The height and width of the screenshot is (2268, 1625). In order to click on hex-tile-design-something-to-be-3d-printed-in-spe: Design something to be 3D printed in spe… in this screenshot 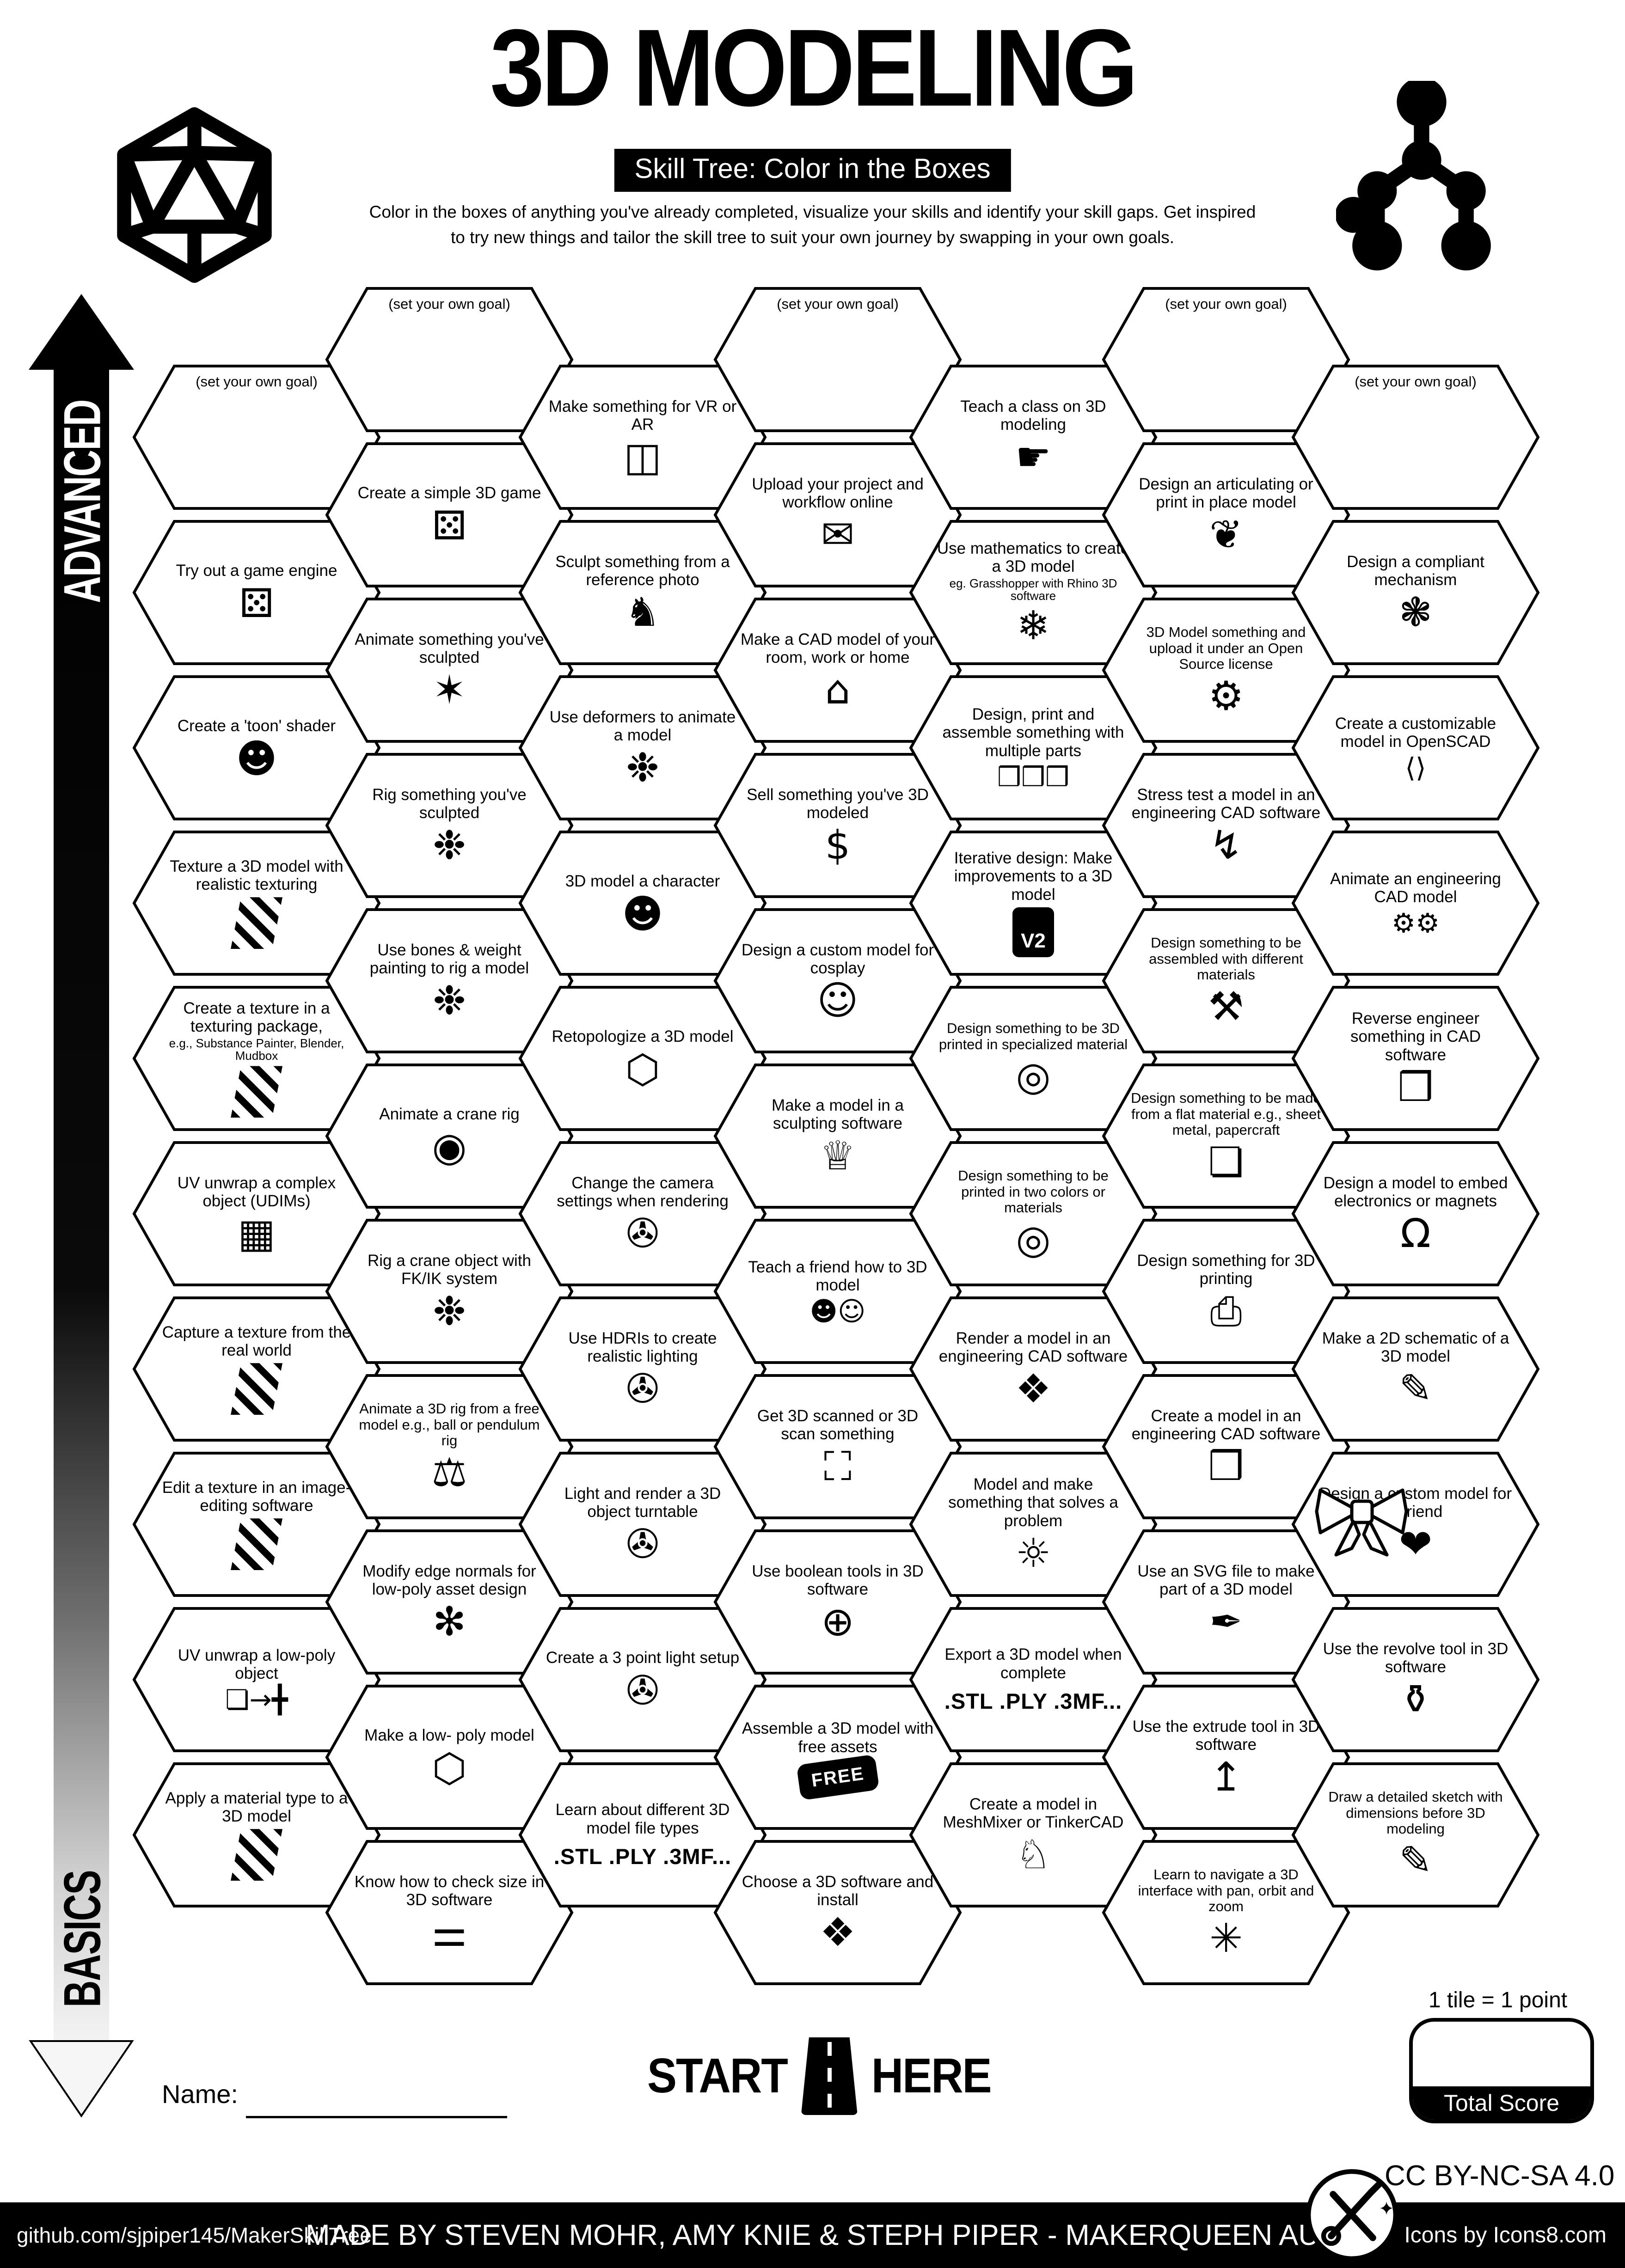, I will do `click(1033, 1059)`.